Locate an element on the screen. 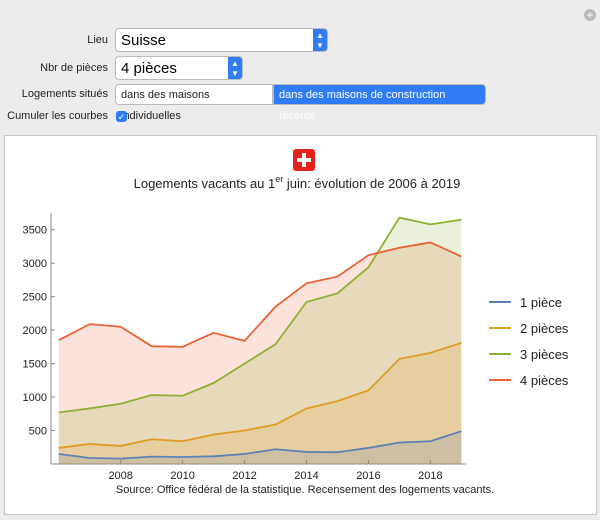  lieu-popup: Suisse ▲ ▼ is located at coordinates (221, 40).